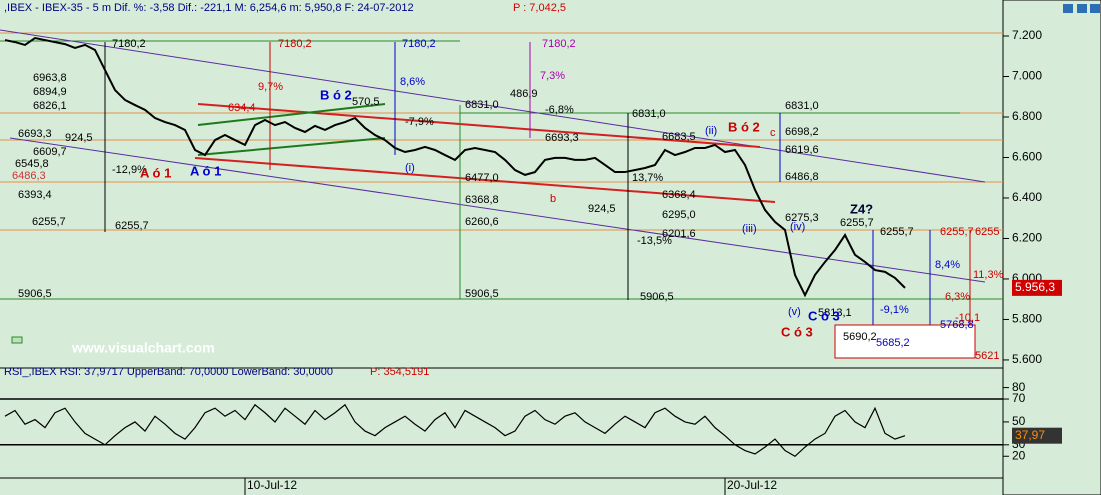  Describe the element at coordinates (679, 234) in the screenshot. I see `annotation: 6201,6` at that location.